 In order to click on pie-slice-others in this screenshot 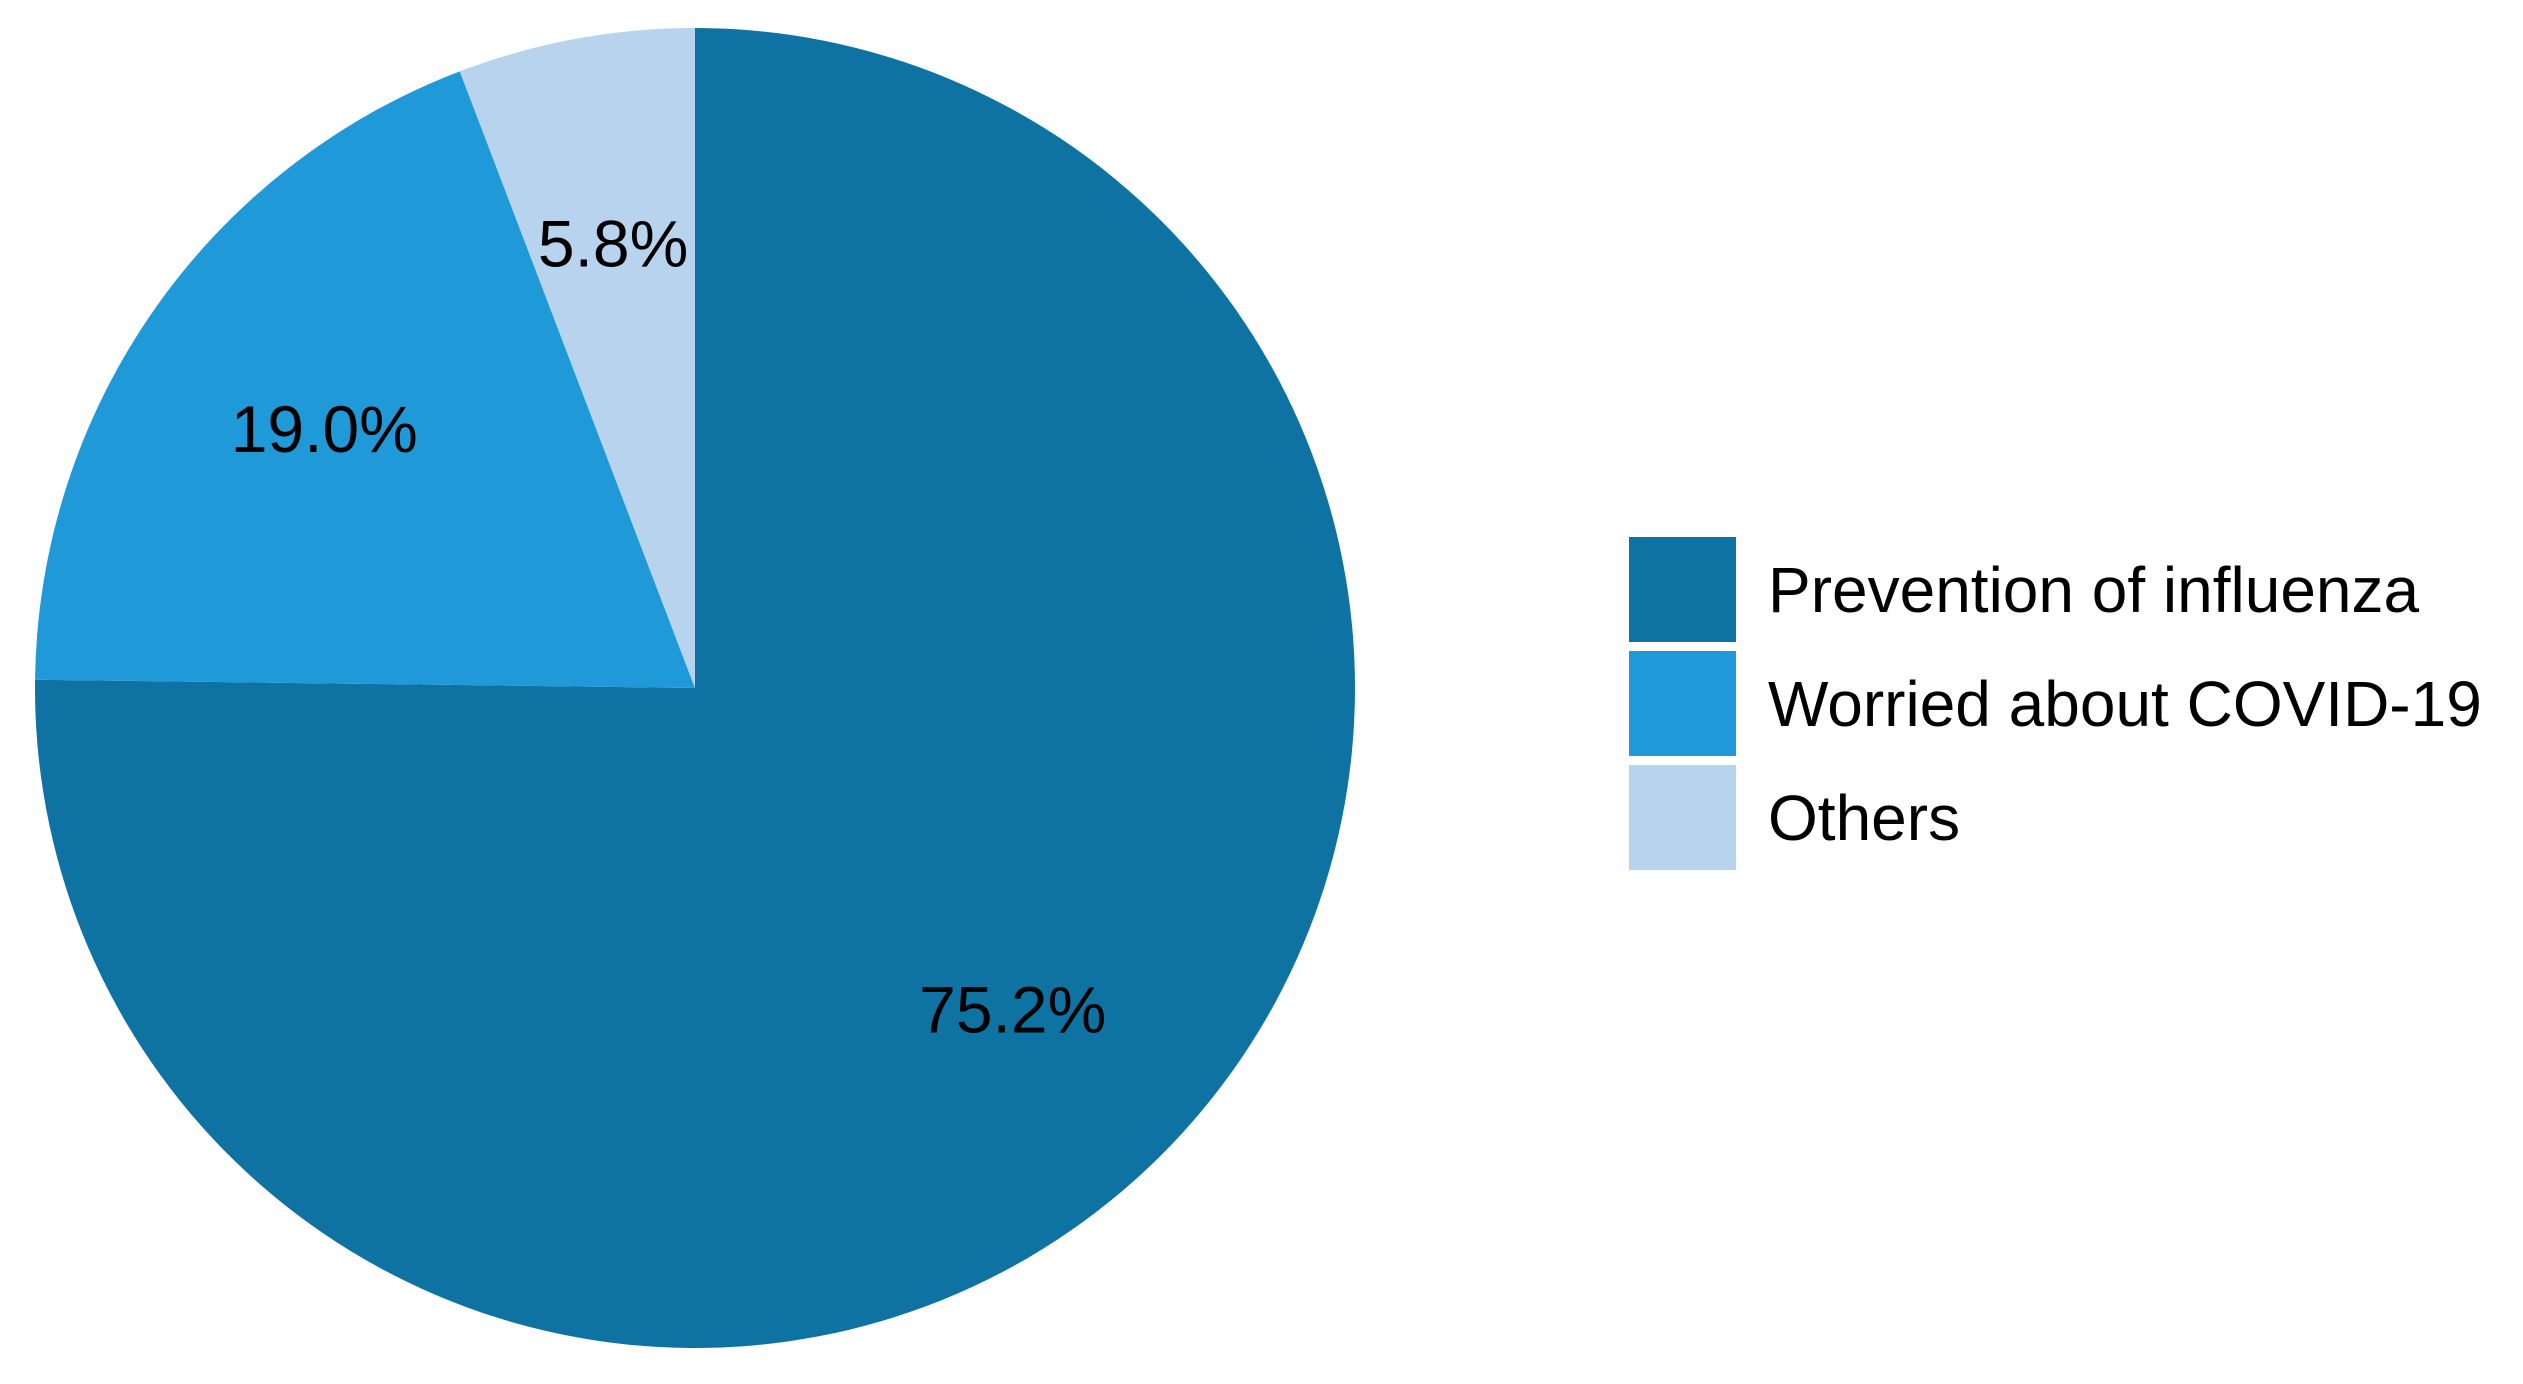, I will do `click(577, 357)`.